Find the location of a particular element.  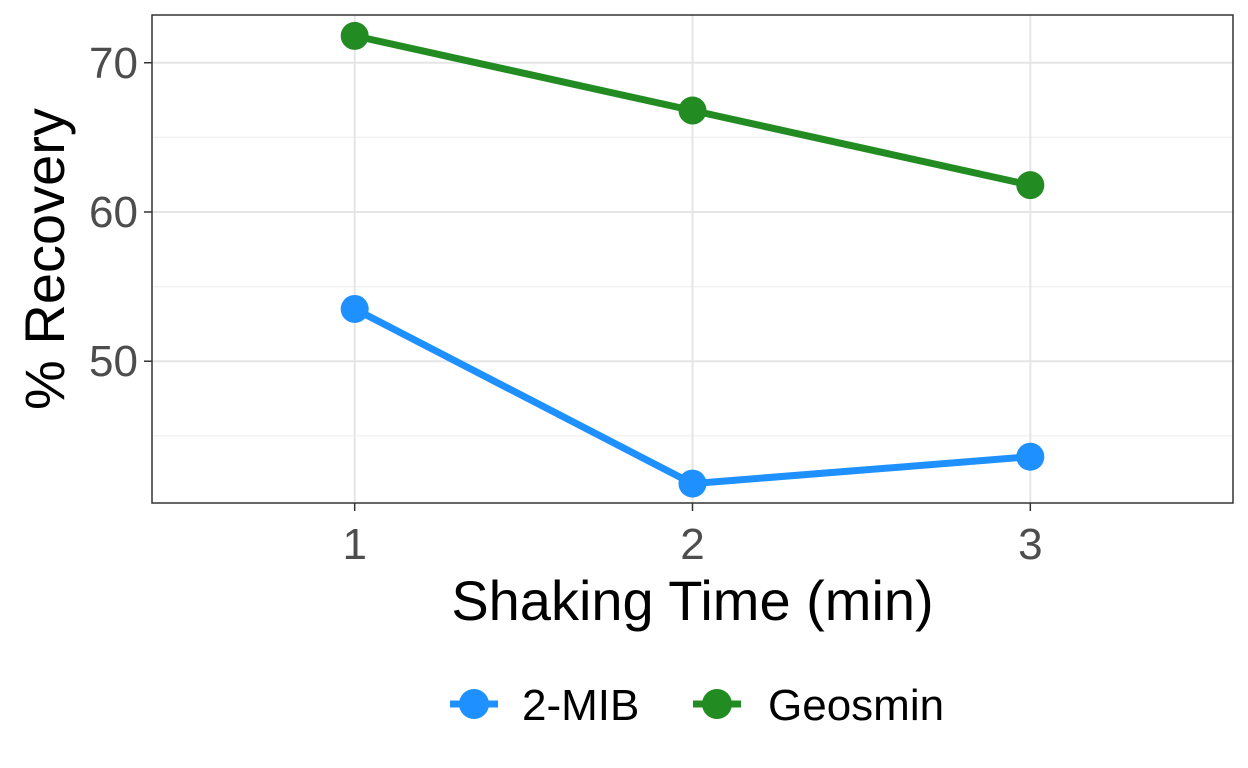

y-tick-label: 50 is located at coordinates (113, 361).